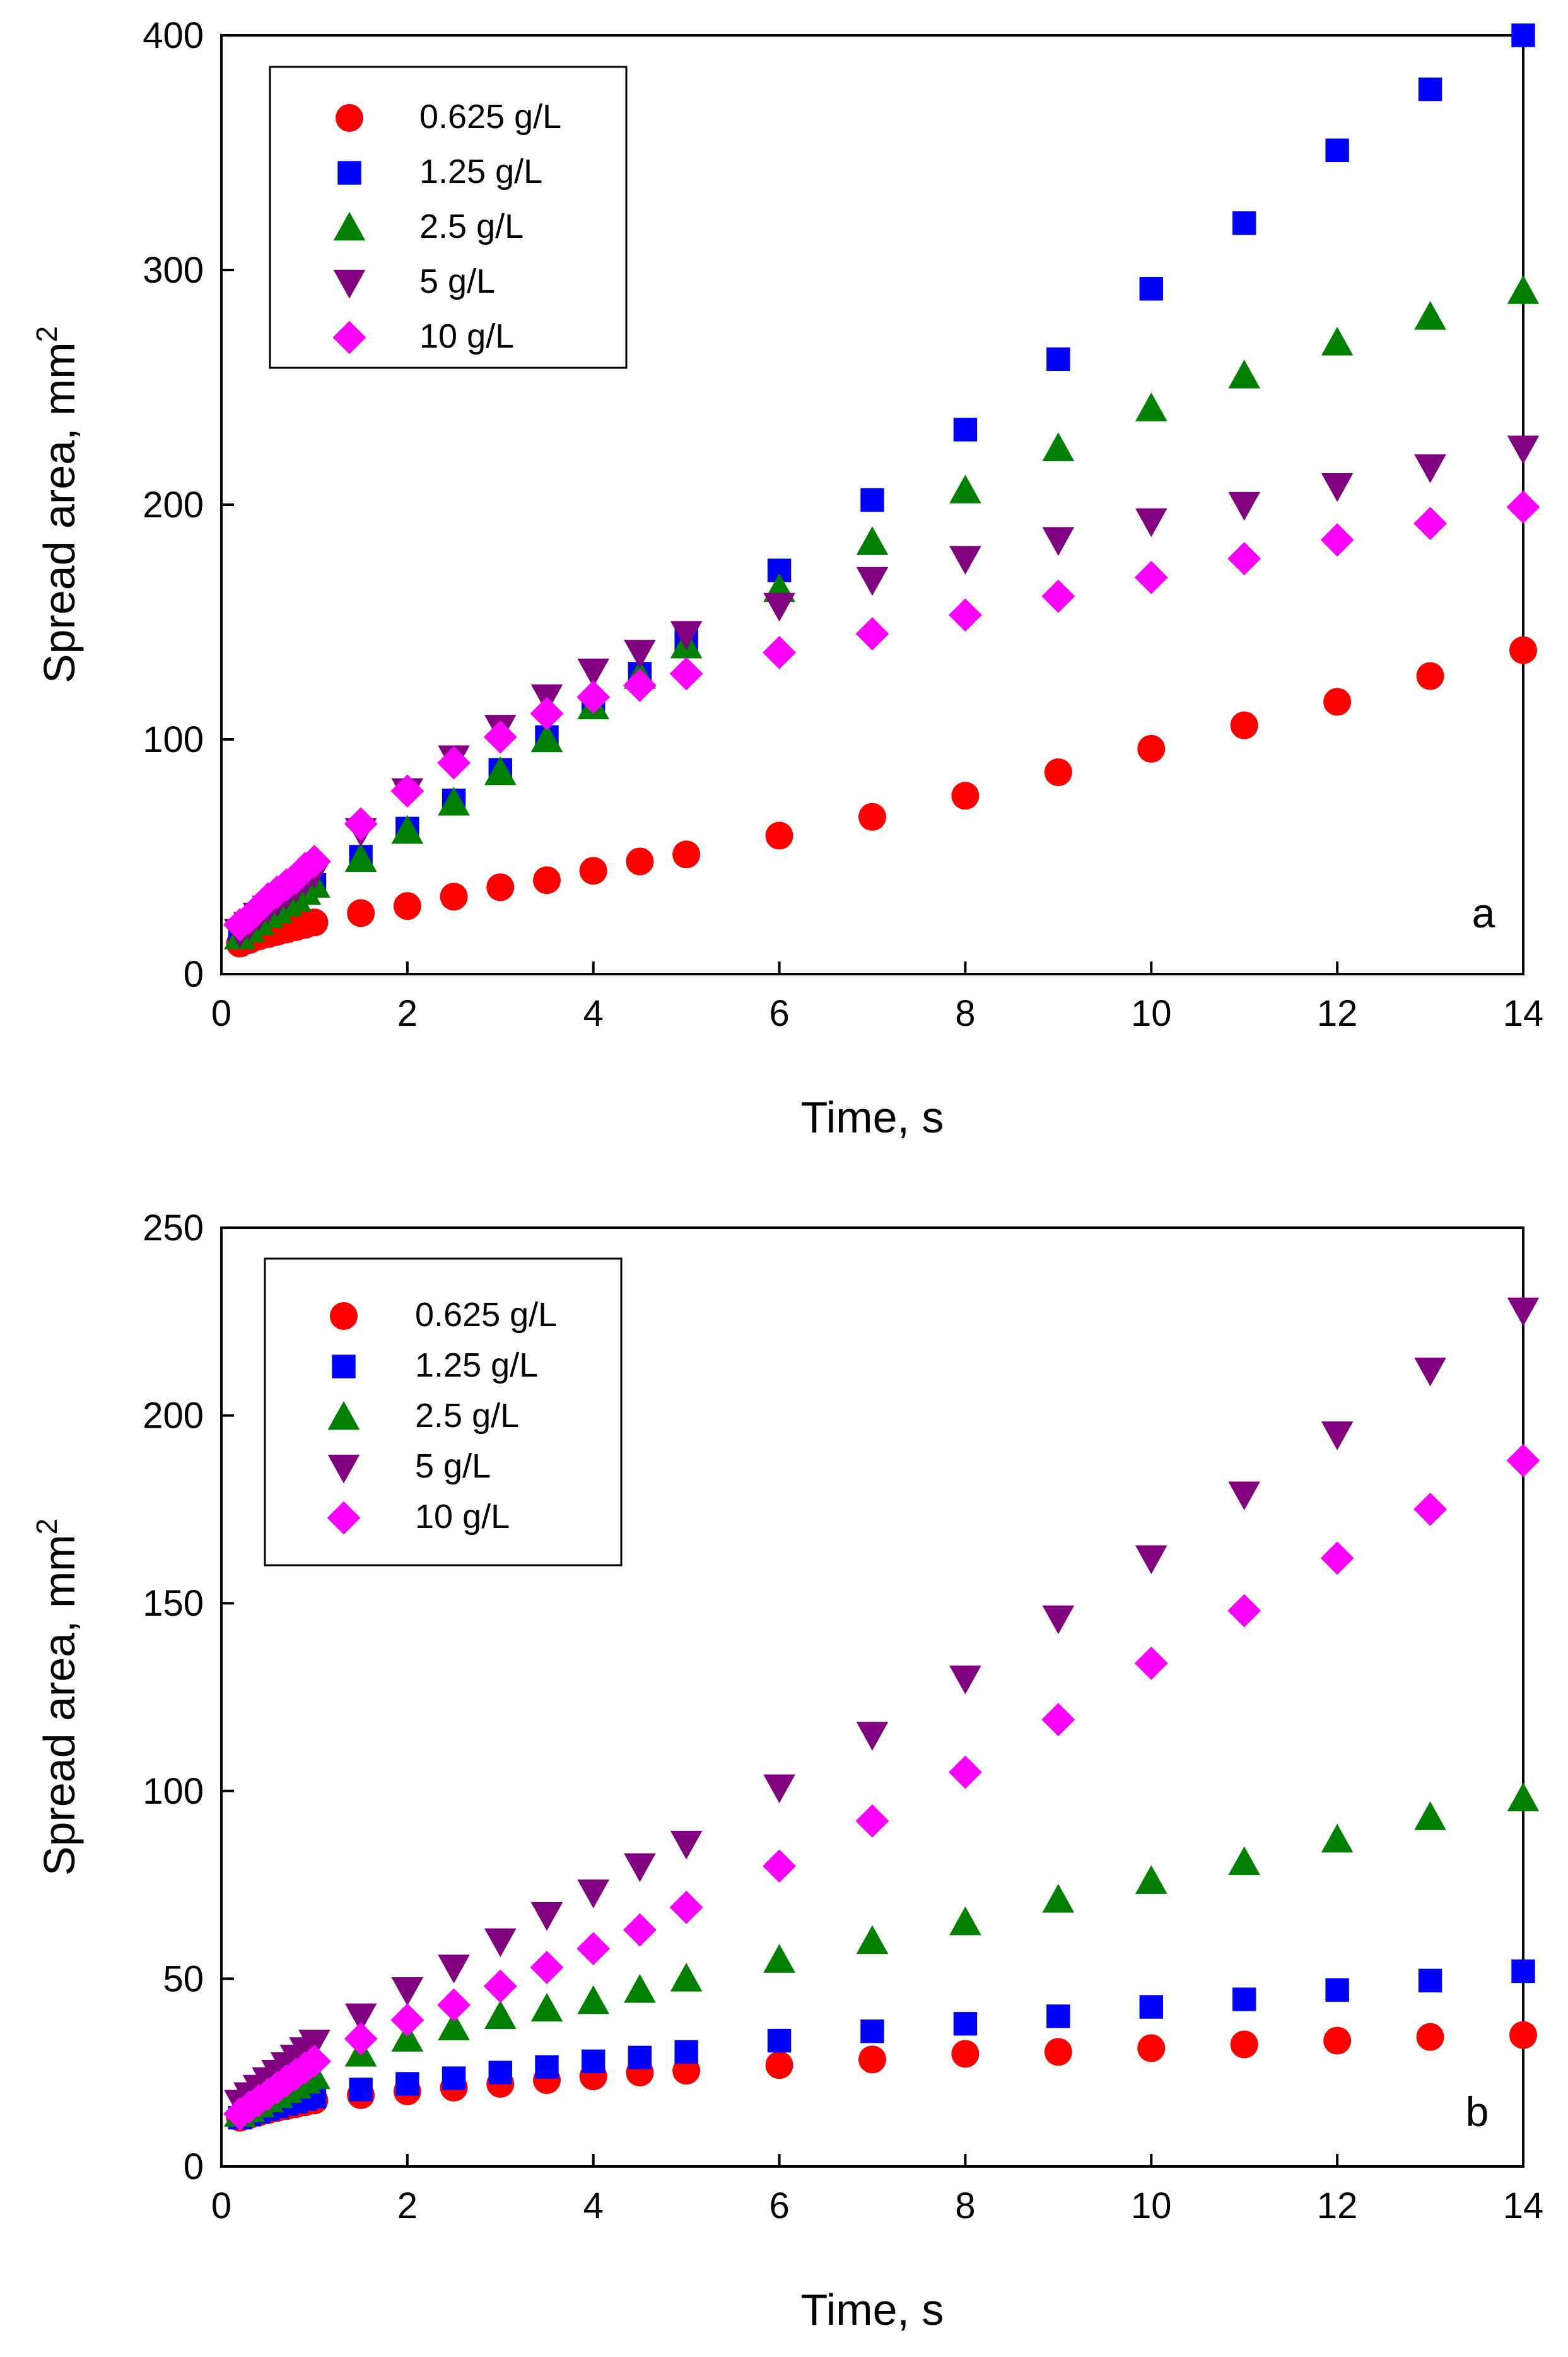 The image size is (1568, 2357). What do you see at coordinates (965, 1014) in the screenshot?
I see `x-tick-label: 8` at bounding box center [965, 1014].